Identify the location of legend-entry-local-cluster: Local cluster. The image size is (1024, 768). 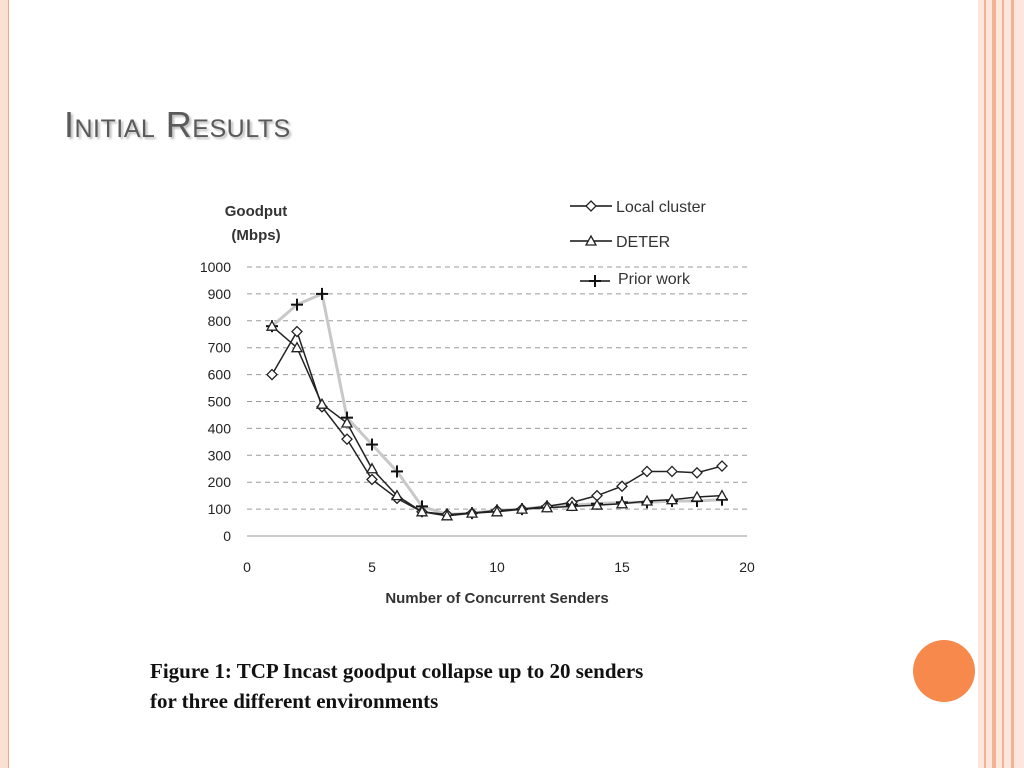
(638, 207).